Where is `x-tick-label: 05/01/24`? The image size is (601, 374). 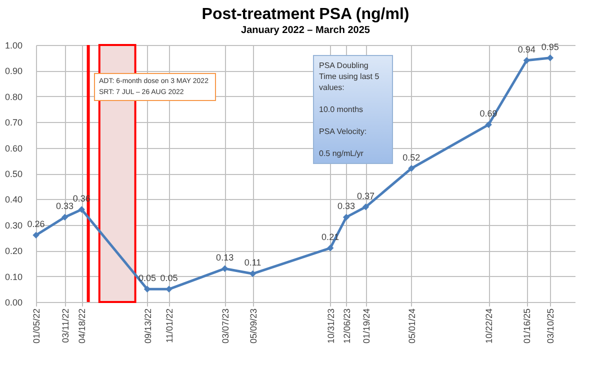
x-tick-label: 05/01/24 is located at coordinates (411, 326).